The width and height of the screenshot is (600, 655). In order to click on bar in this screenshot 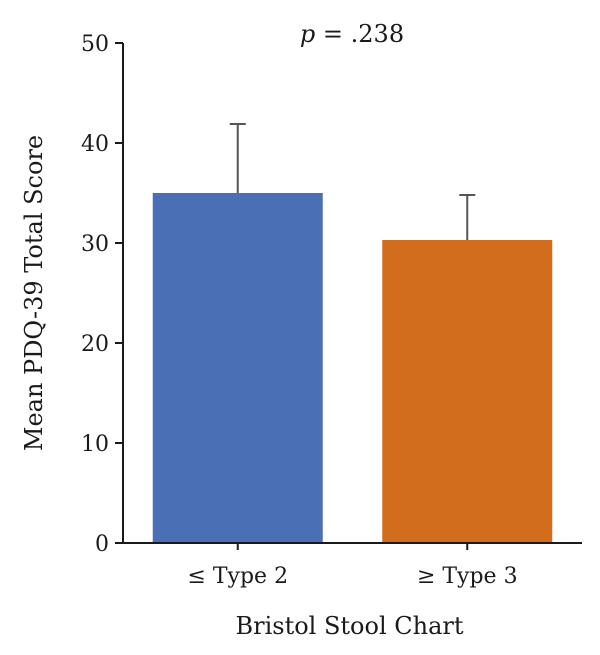, I will do `click(467, 391)`.